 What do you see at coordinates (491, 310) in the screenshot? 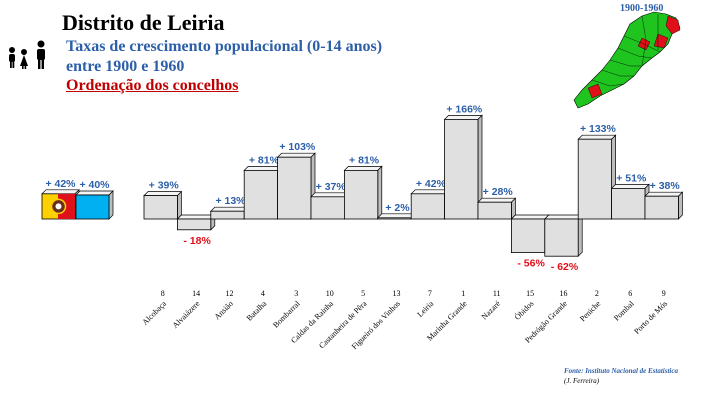
I see `category-label-10: Nazaré` at bounding box center [491, 310].